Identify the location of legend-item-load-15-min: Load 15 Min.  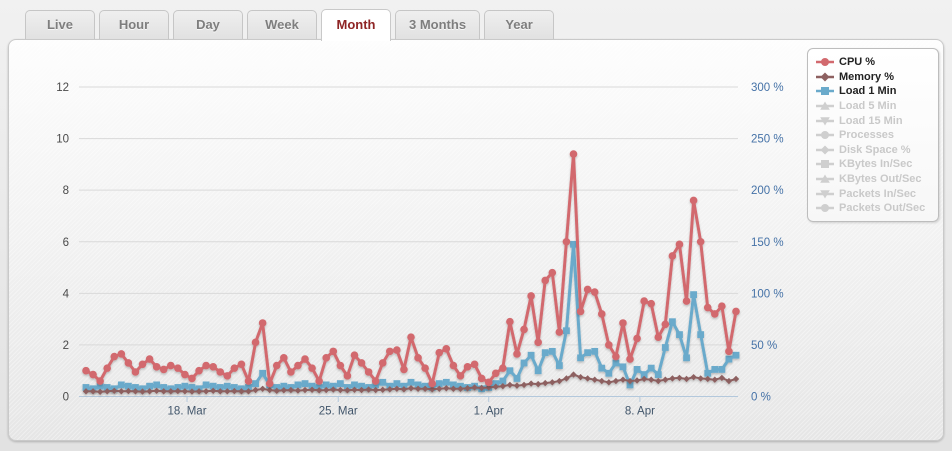
(874, 120).